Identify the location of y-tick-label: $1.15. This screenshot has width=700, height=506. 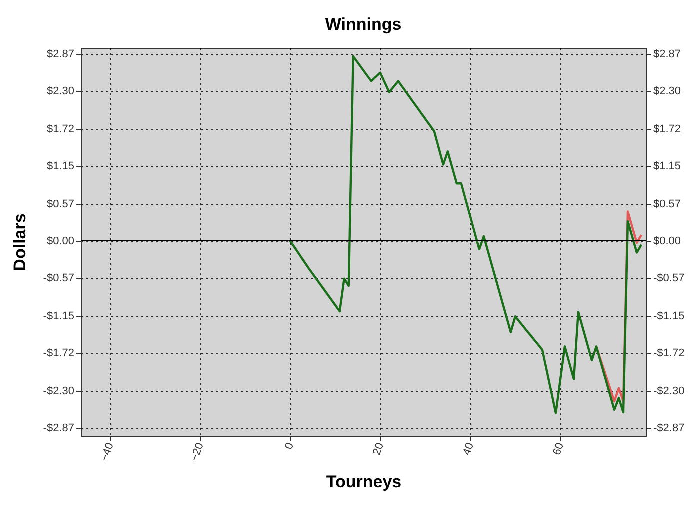
(60, 166).